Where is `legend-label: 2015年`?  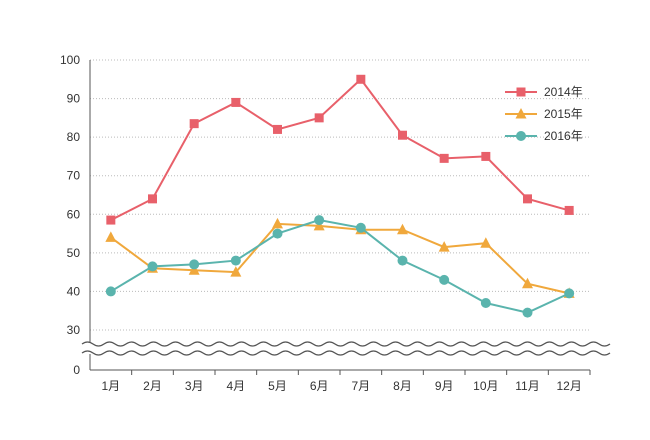
legend-label: 2015年 is located at coordinates (563, 114).